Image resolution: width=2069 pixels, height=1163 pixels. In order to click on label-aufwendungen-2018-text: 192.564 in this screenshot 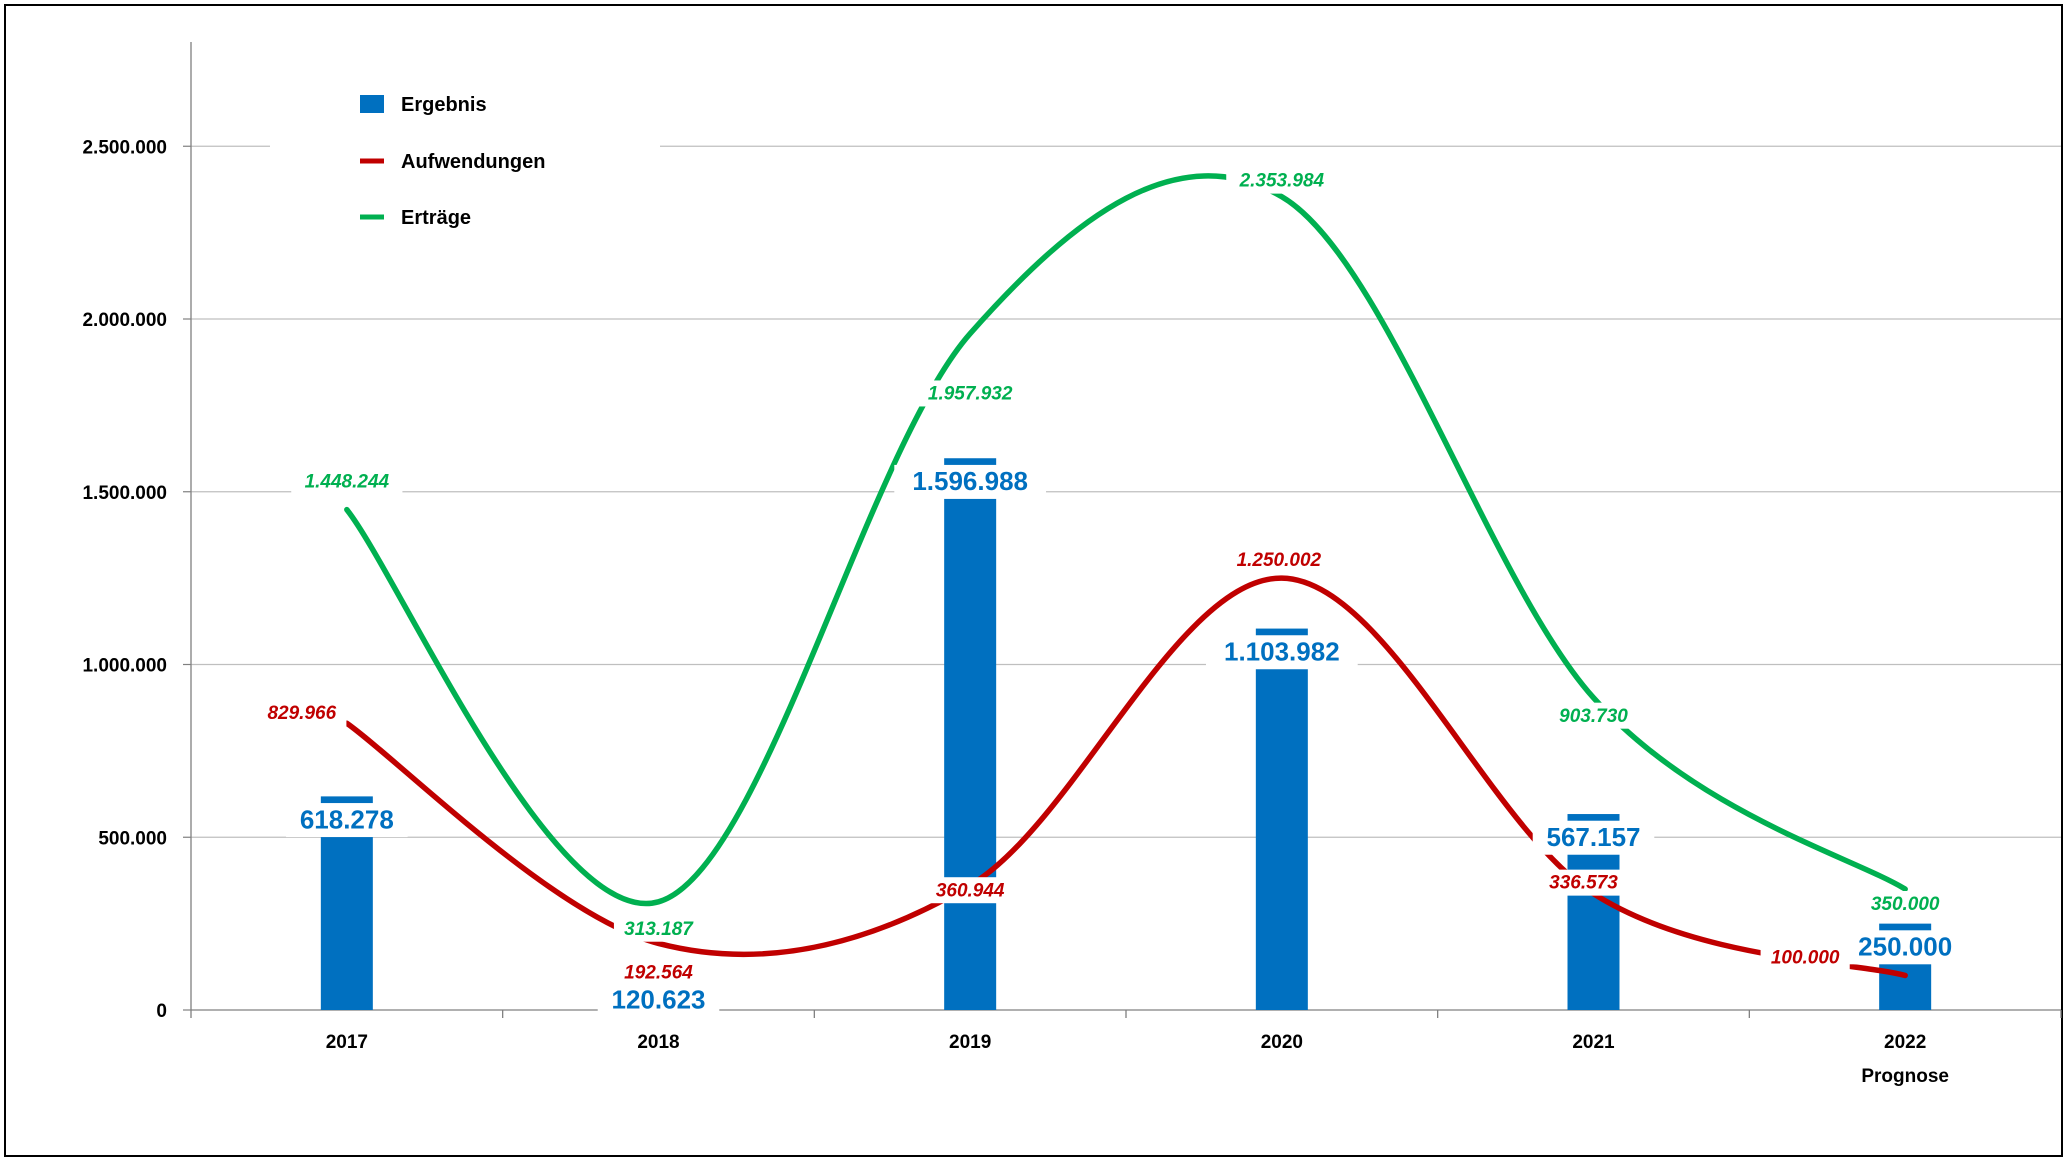, I will do `click(658, 972)`.